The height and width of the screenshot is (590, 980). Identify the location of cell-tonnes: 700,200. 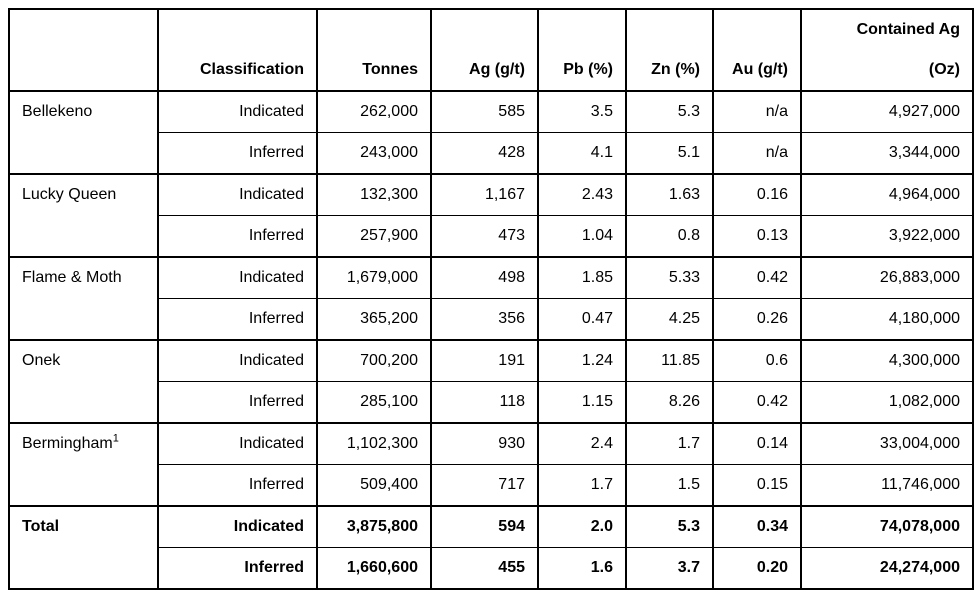
(374, 360).